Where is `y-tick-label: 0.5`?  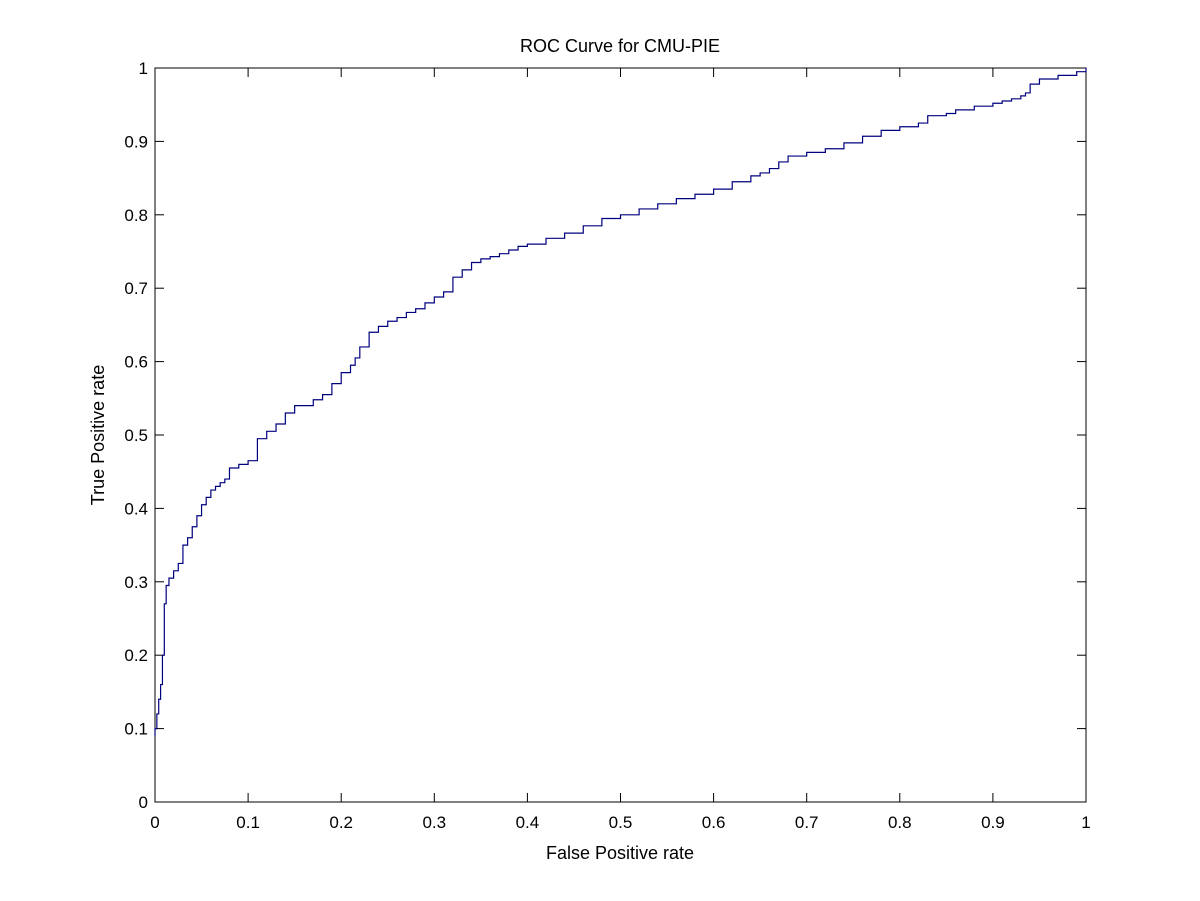
y-tick-label: 0.5 is located at coordinates (136, 435).